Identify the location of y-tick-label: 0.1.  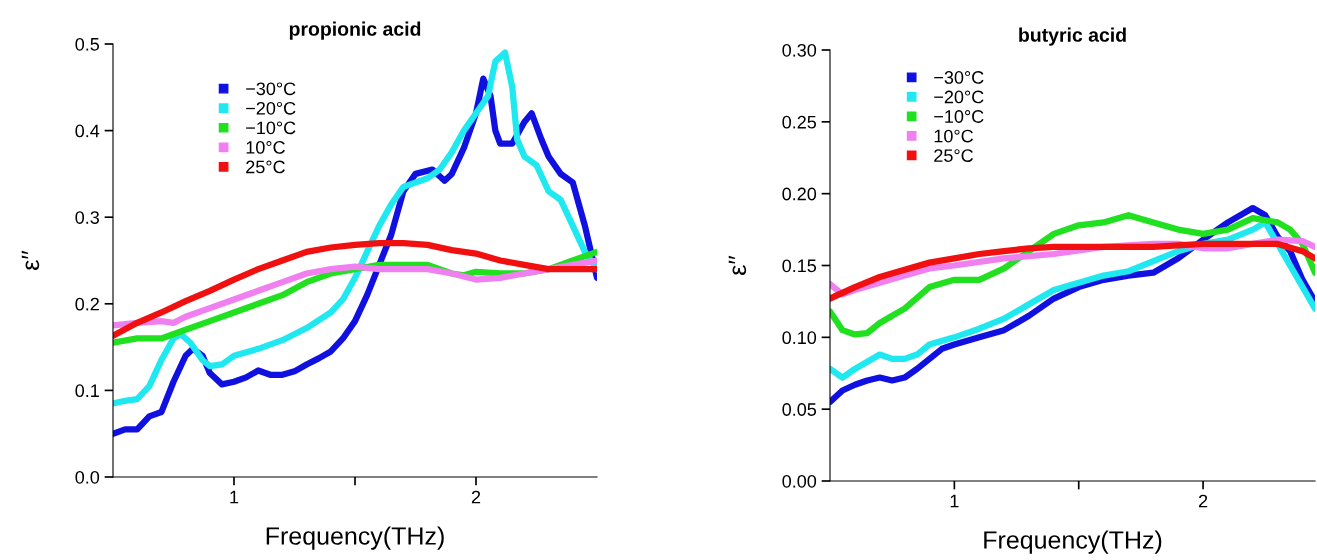
(87, 391).